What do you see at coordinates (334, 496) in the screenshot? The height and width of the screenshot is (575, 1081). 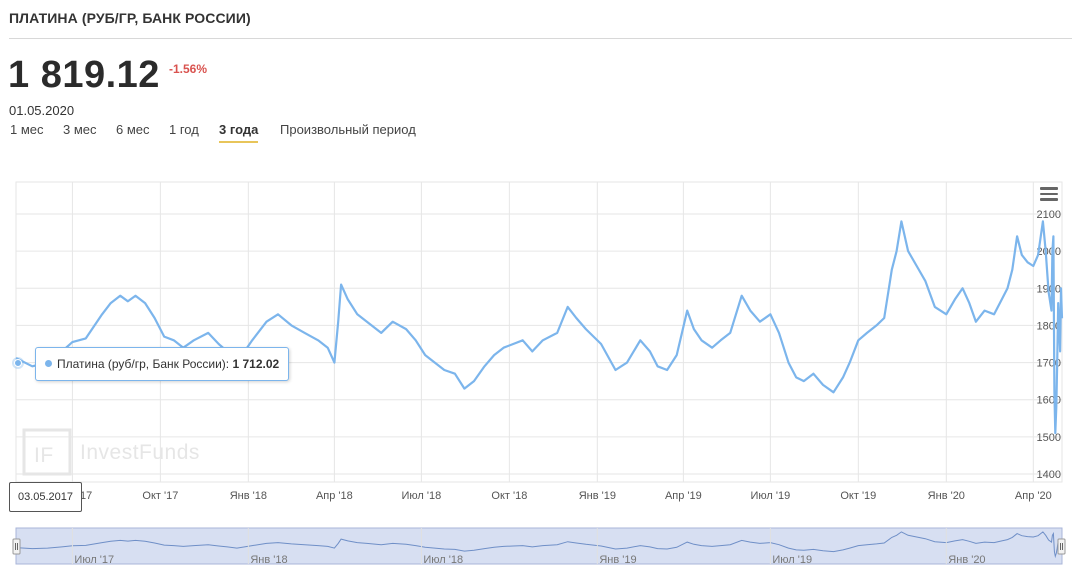 I see `x-tick-label: Апр '18` at bounding box center [334, 496].